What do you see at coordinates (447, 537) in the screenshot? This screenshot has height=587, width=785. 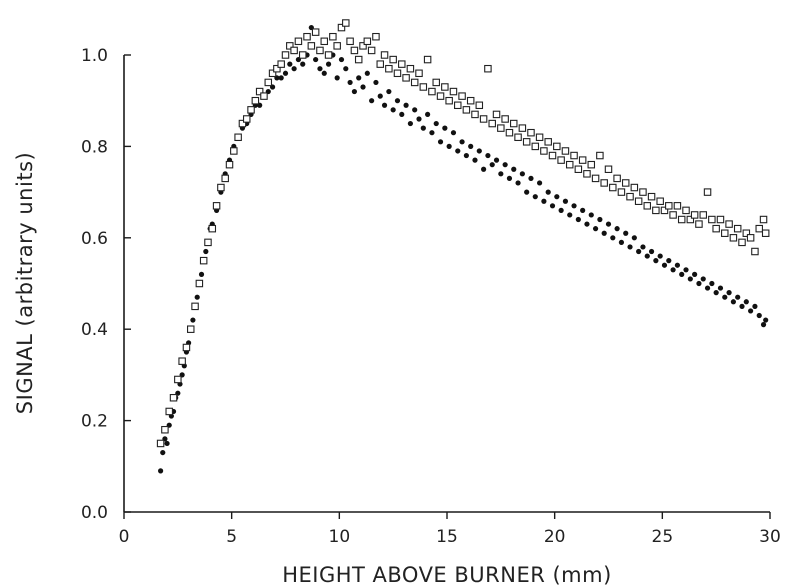 I see `x-tick-label: 15` at bounding box center [447, 537].